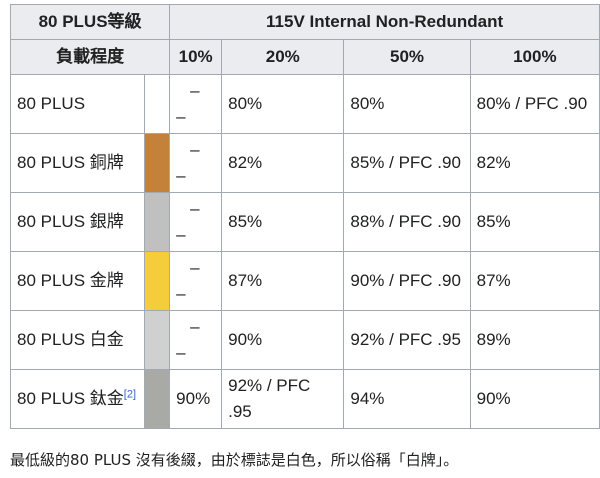 Image resolution: width=600 pixels, height=478 pixels. I want to click on load-50-cell: 85% / PFC .90, so click(407, 163).